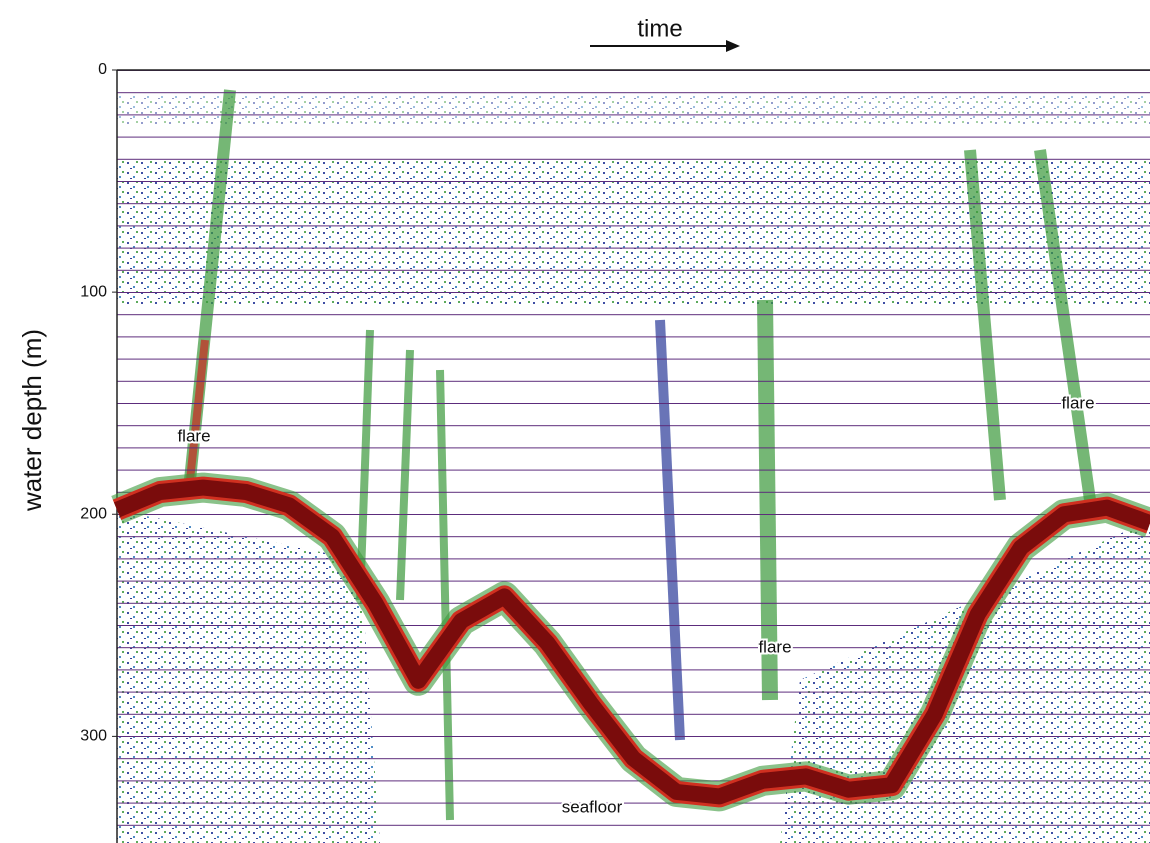 The width and height of the screenshot is (1150, 843). What do you see at coordinates (733, 46) in the screenshot?
I see `time-arrowhead` at bounding box center [733, 46].